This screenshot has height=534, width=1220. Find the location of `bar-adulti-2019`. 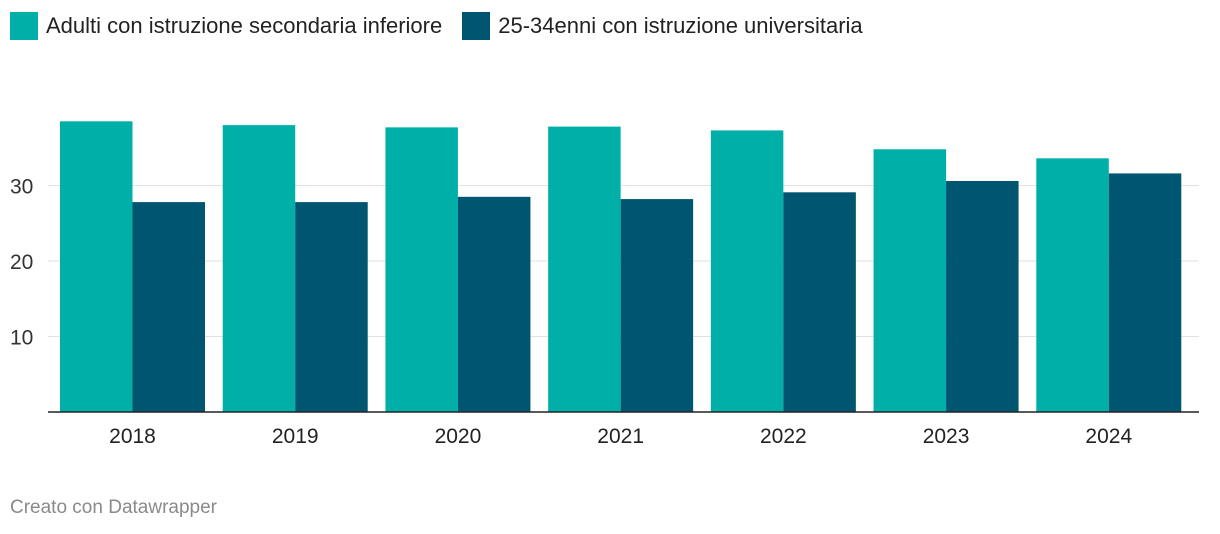

bar-adulti-2019 is located at coordinates (259, 268).